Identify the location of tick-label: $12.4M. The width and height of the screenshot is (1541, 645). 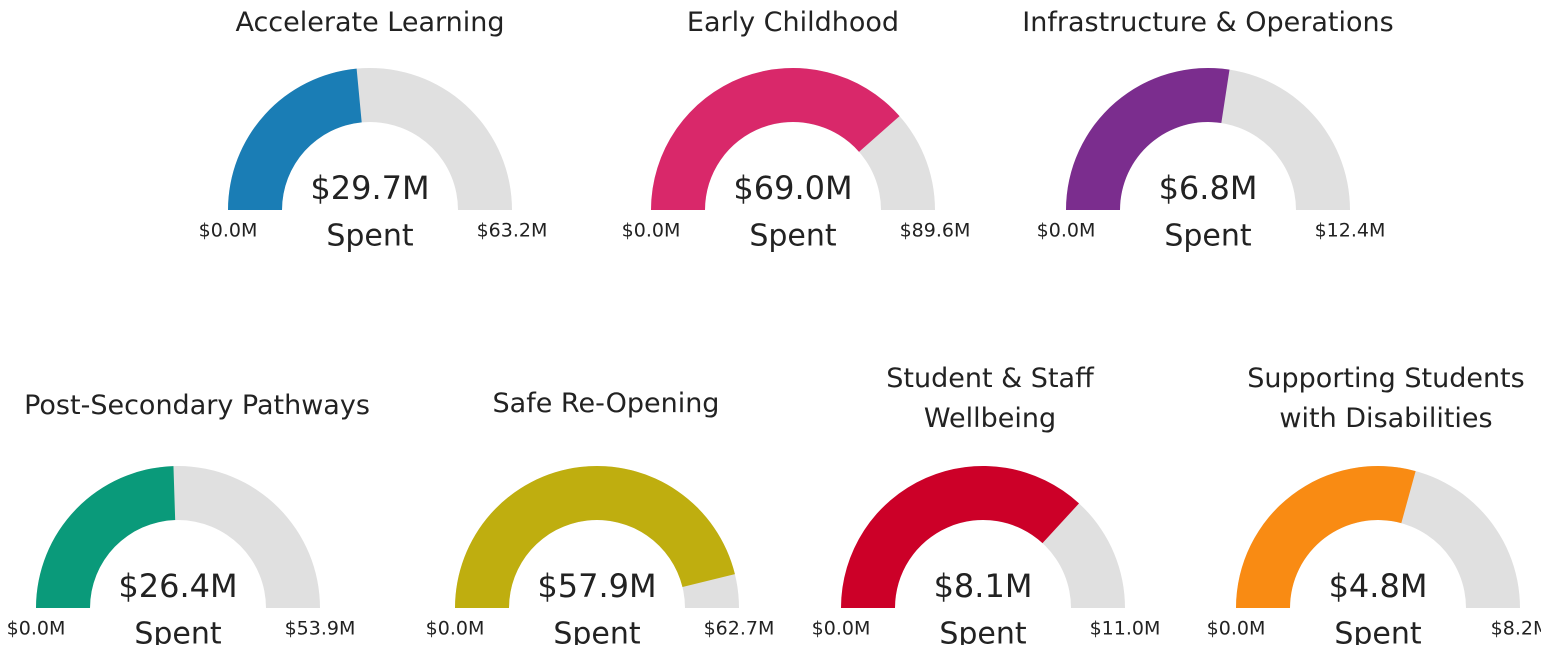
(1350, 231).